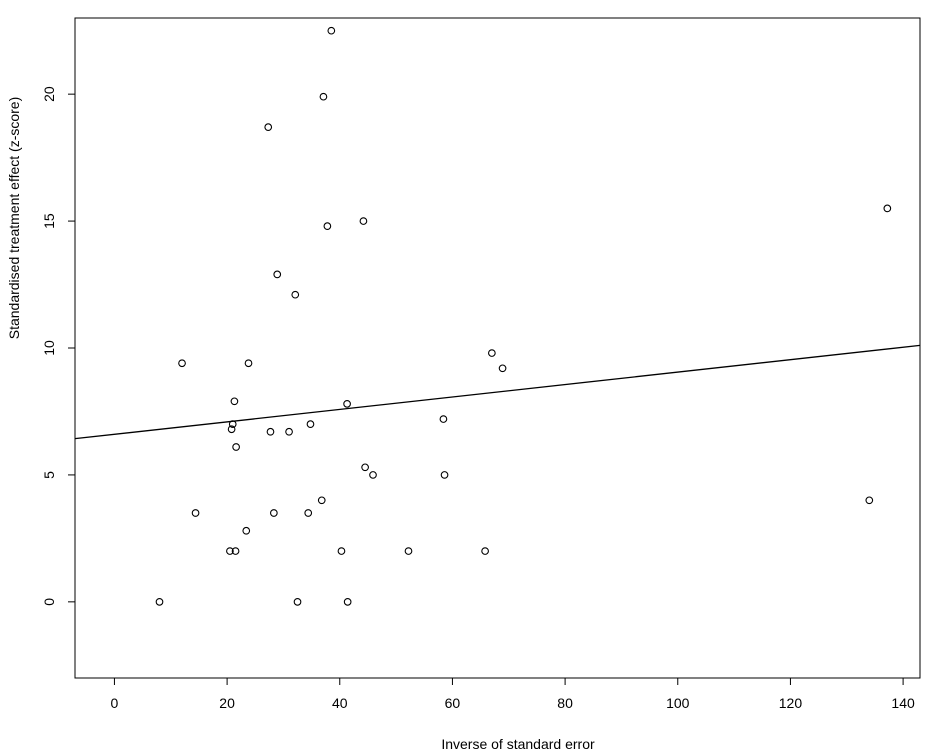 Image resolution: width=935 pixels, height=756 pixels. I want to click on regression-line, so click(497, 392).